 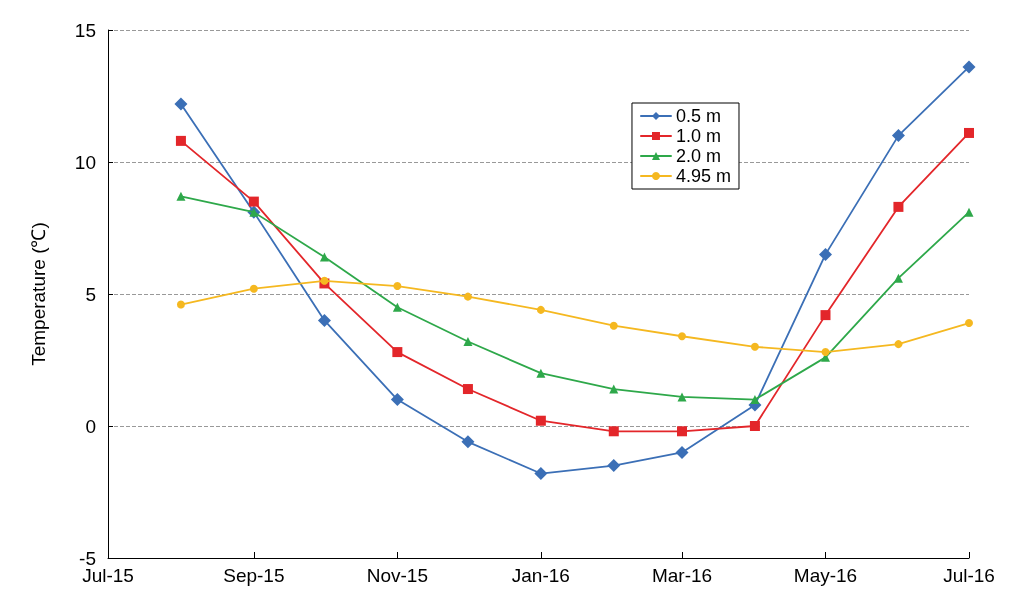 What do you see at coordinates (254, 575) in the screenshot?
I see `x-tick-label: Sep-15` at bounding box center [254, 575].